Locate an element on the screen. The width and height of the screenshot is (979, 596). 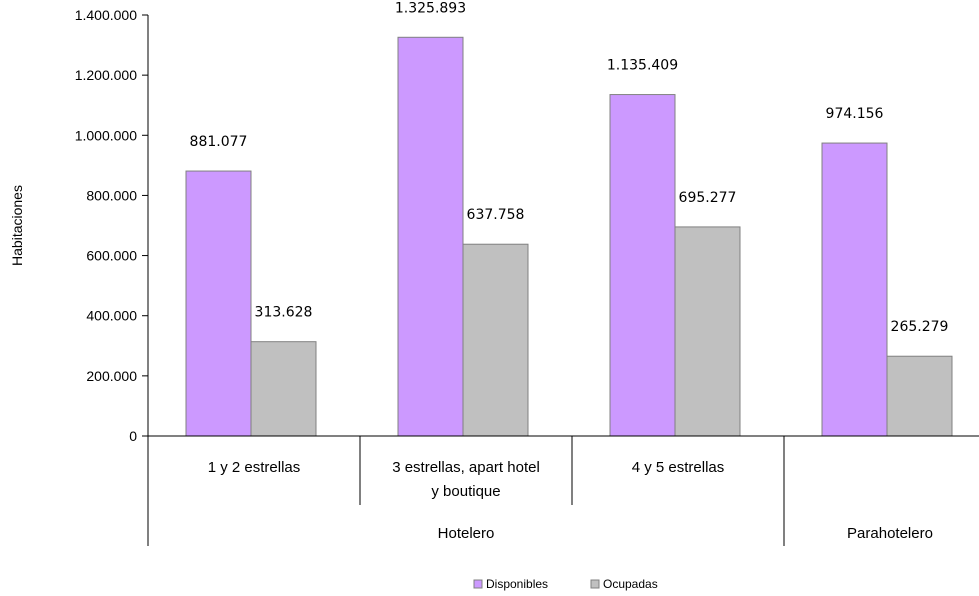
data-label: 881.077 is located at coordinates (219, 142).